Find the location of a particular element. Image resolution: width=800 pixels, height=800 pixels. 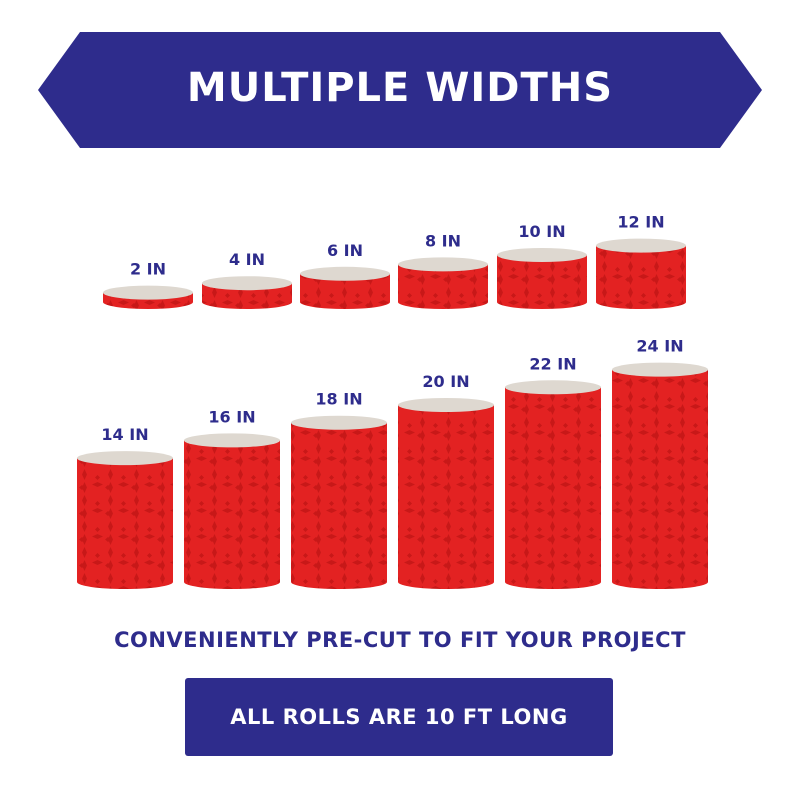

banner-arrow-shape is located at coordinates (400, 90).